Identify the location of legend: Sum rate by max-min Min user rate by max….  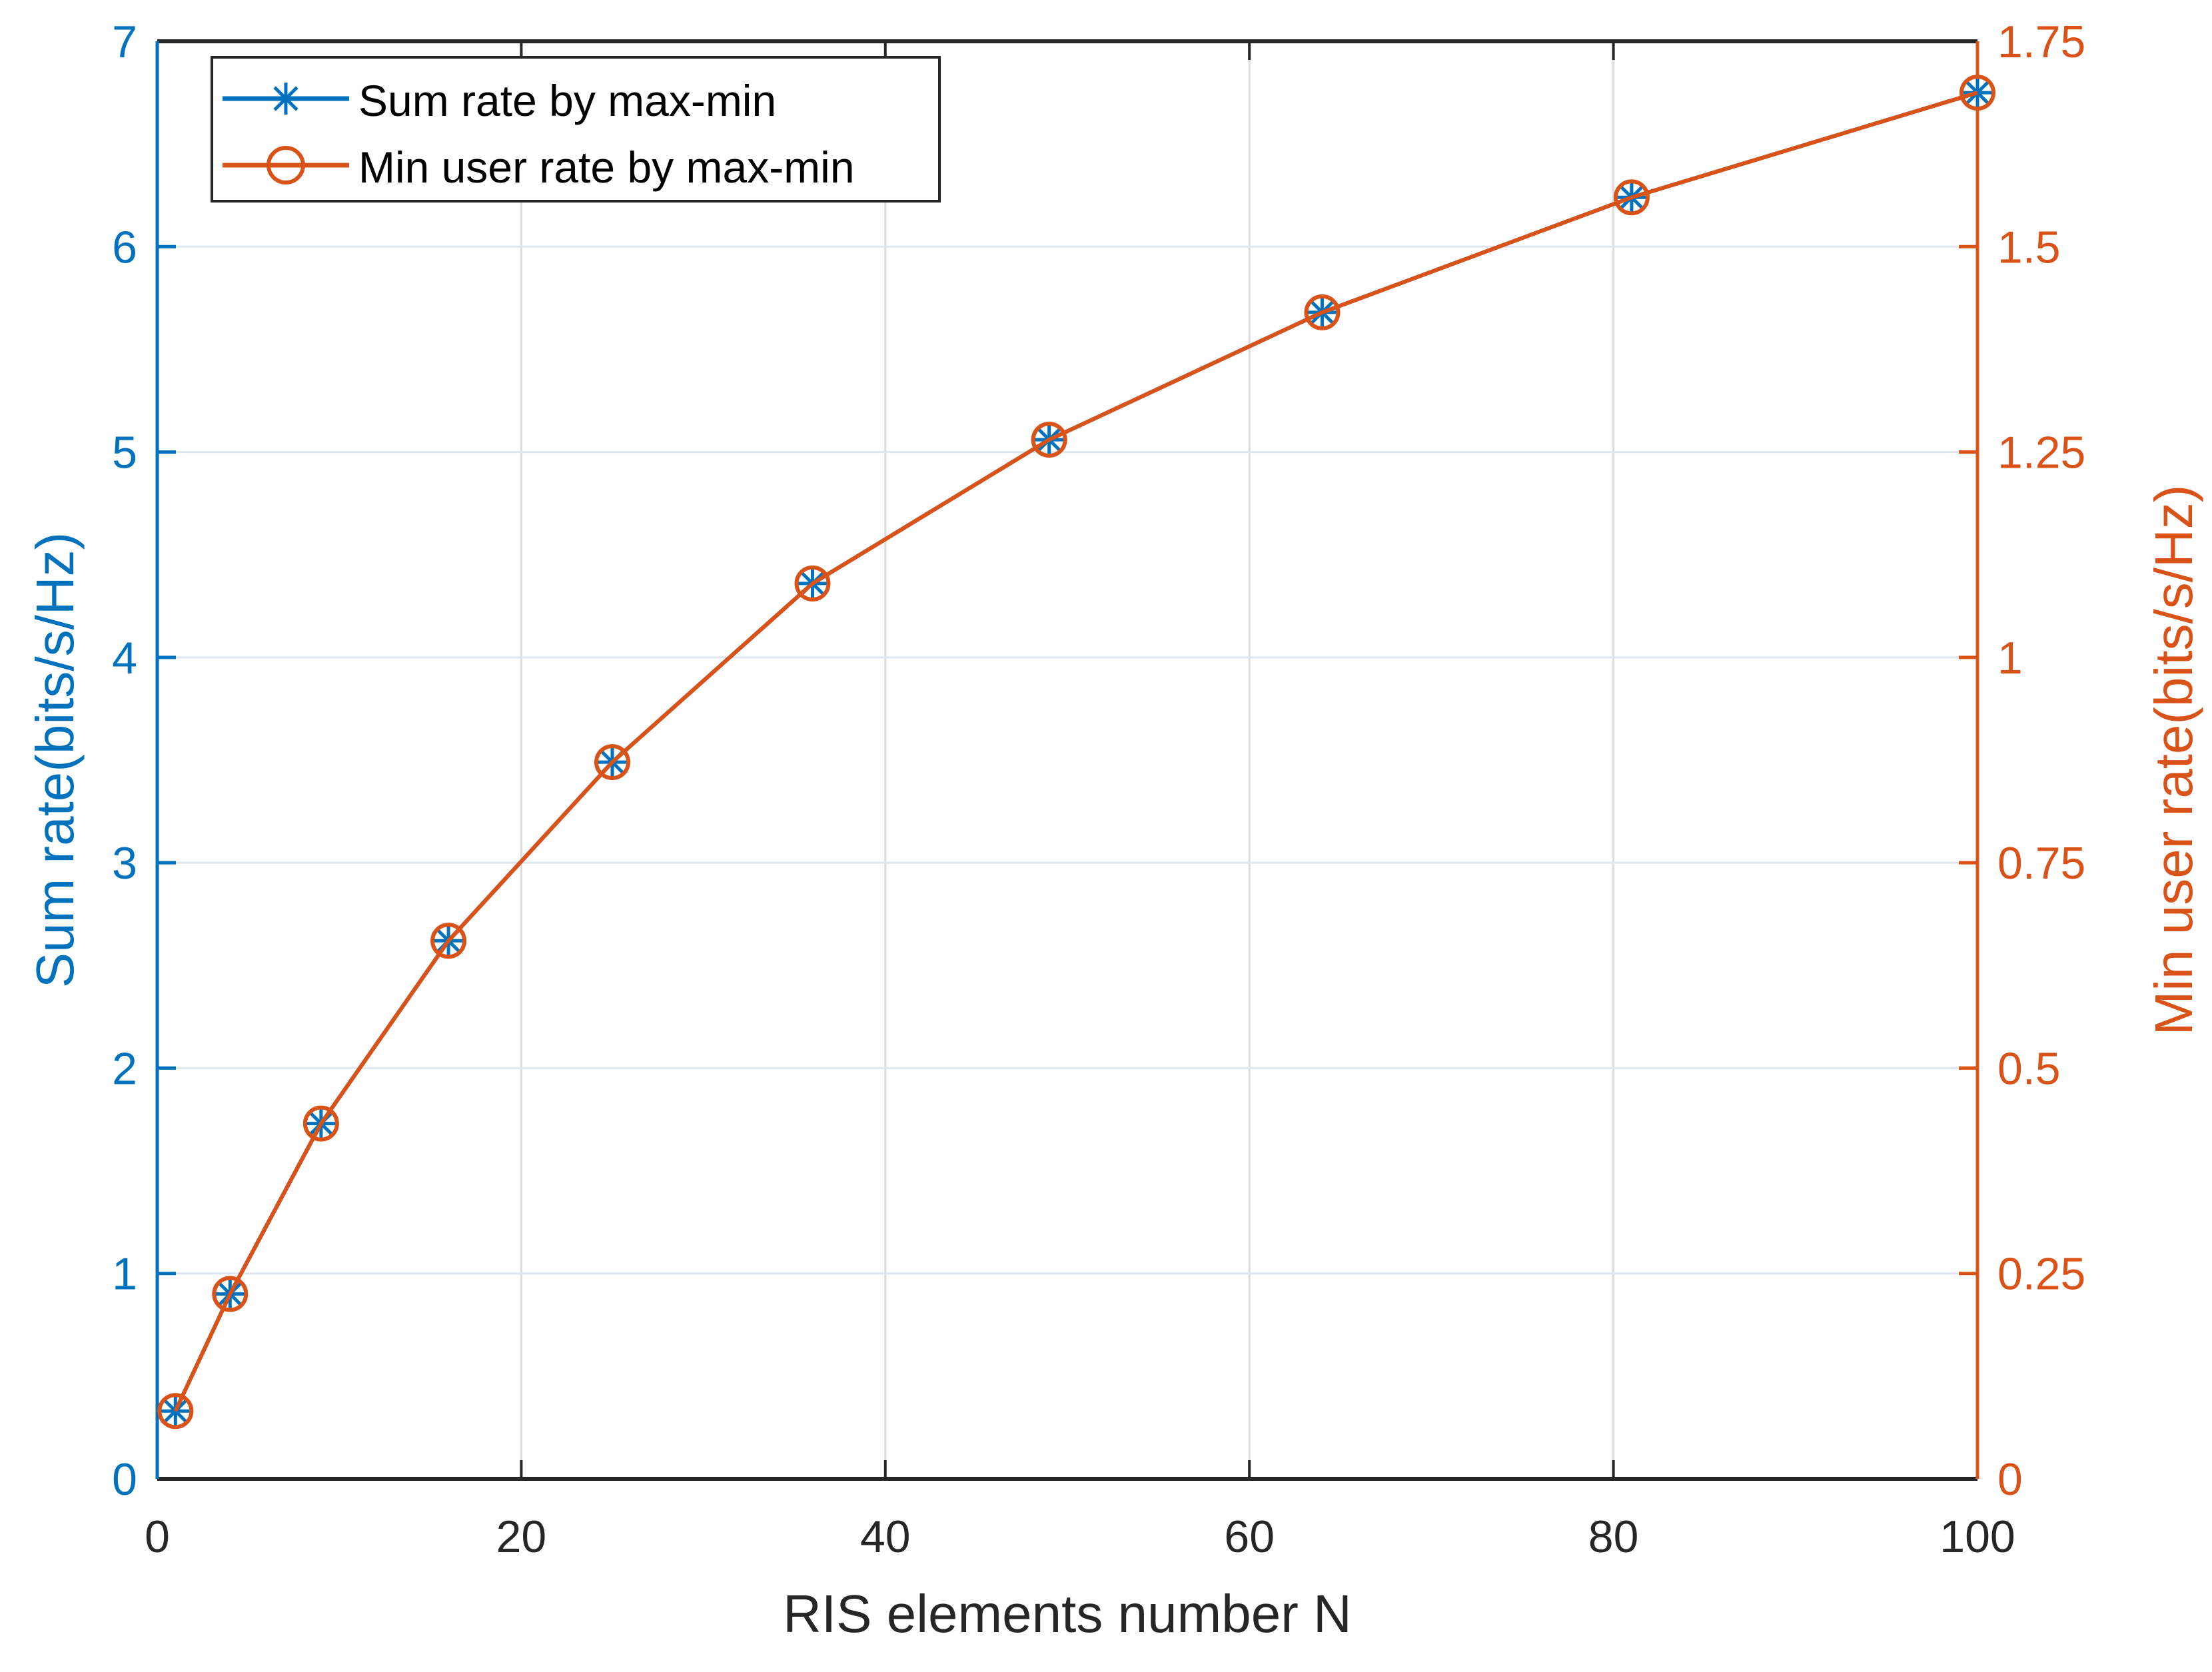
(576, 129).